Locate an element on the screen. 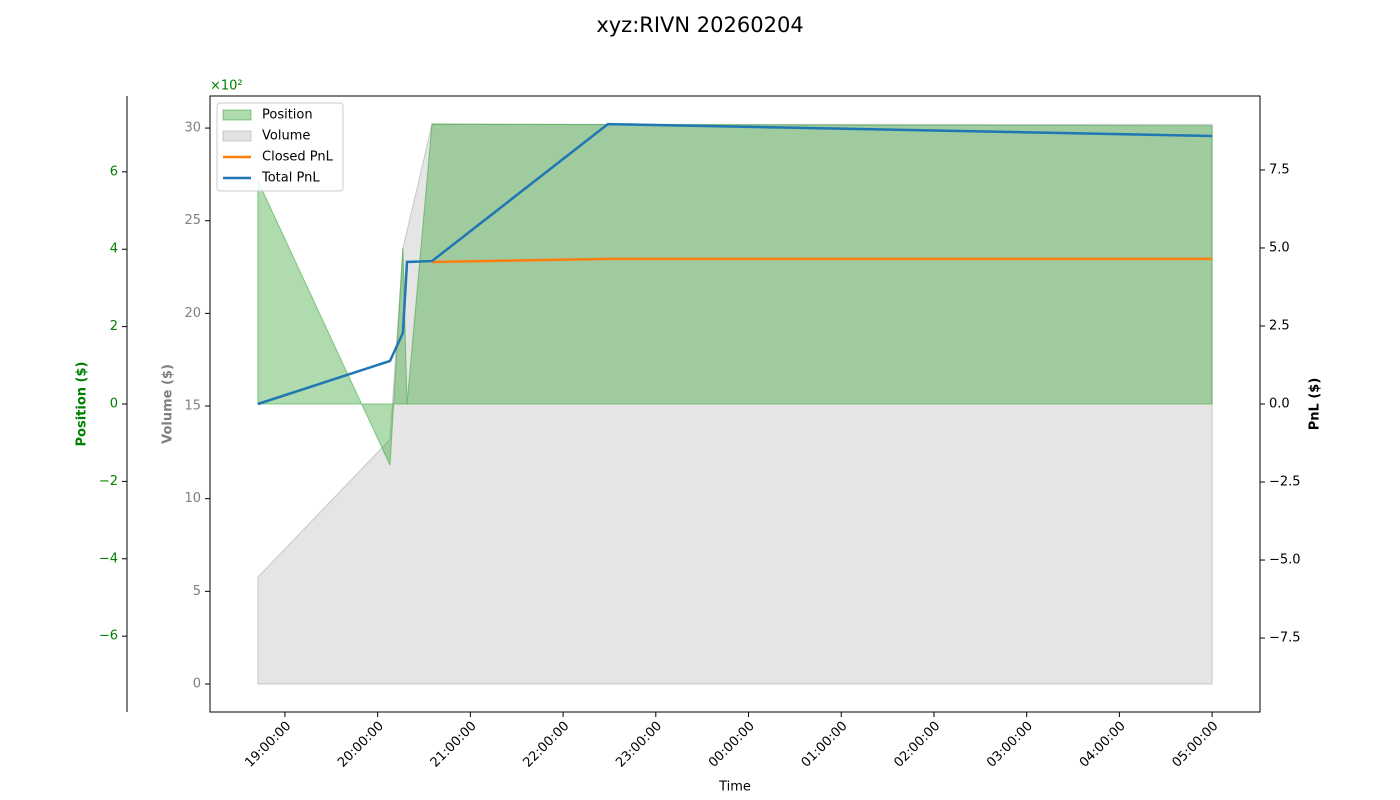 This screenshot has width=1400, height=800. y-axis-label: Position ($) is located at coordinates (82, 404).